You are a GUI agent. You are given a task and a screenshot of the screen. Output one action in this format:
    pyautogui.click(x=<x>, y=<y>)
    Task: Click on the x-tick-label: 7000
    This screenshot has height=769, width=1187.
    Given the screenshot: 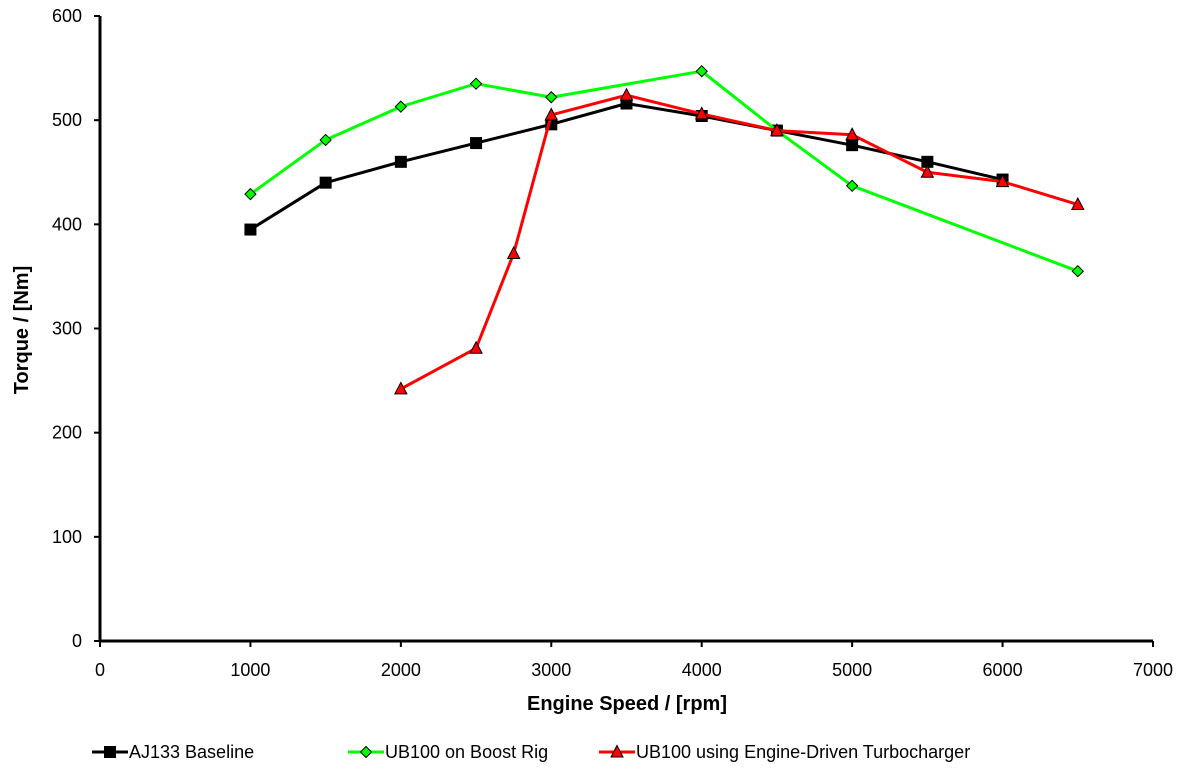 What is the action you would take?
    pyautogui.click(x=1153, y=670)
    